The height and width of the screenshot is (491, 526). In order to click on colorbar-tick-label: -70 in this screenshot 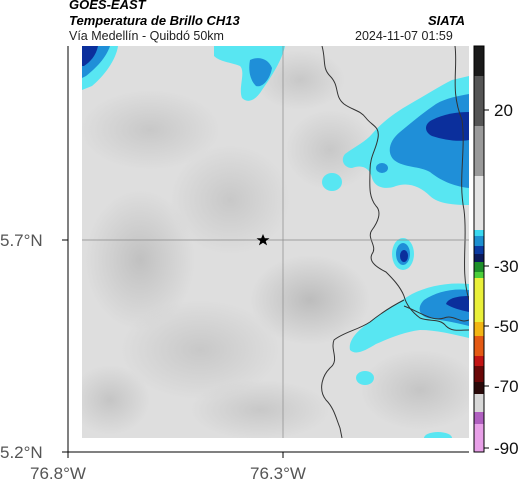, I will do `click(506, 386)`.